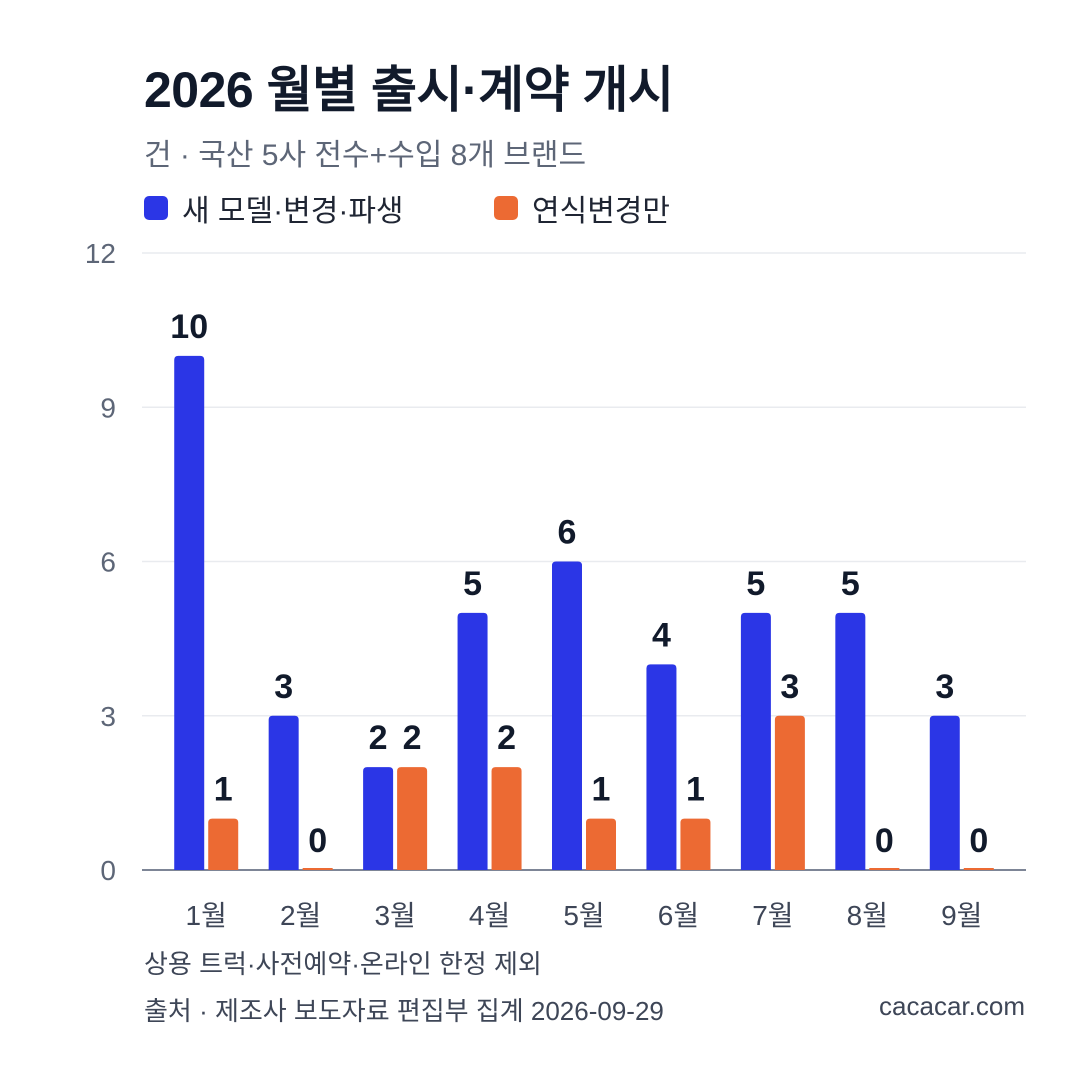 This screenshot has height=1080, width=1080. I want to click on x-tick-label-2: 2월, so click(300, 915).